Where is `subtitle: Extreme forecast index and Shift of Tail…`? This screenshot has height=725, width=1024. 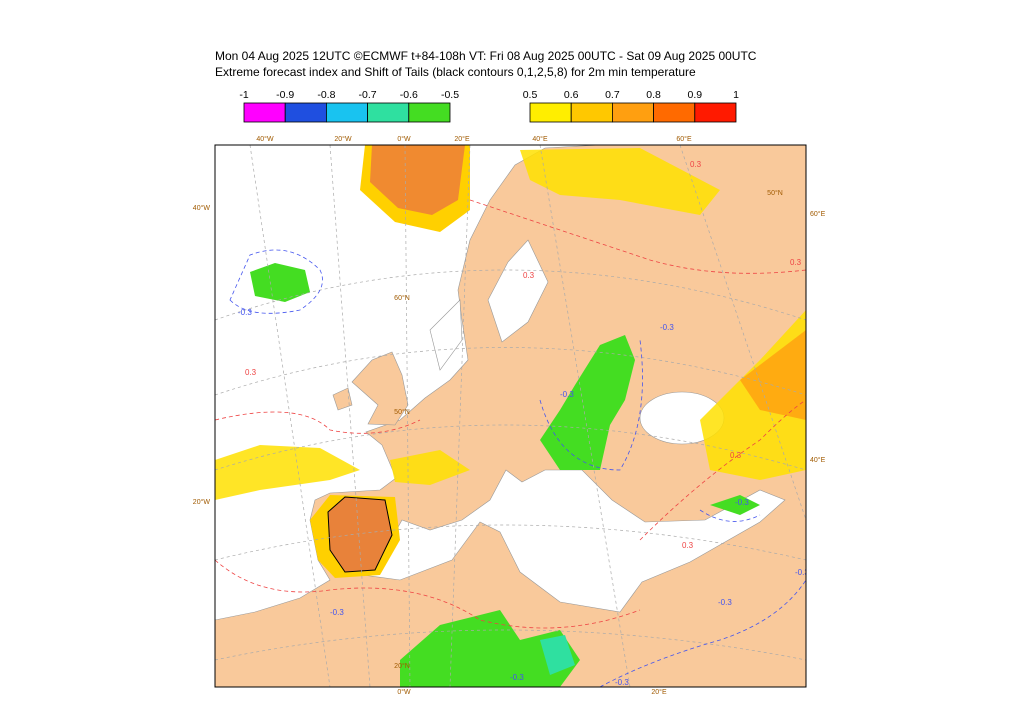 subtitle: Extreme forecast index and Shift of Tail… is located at coordinates (455, 72).